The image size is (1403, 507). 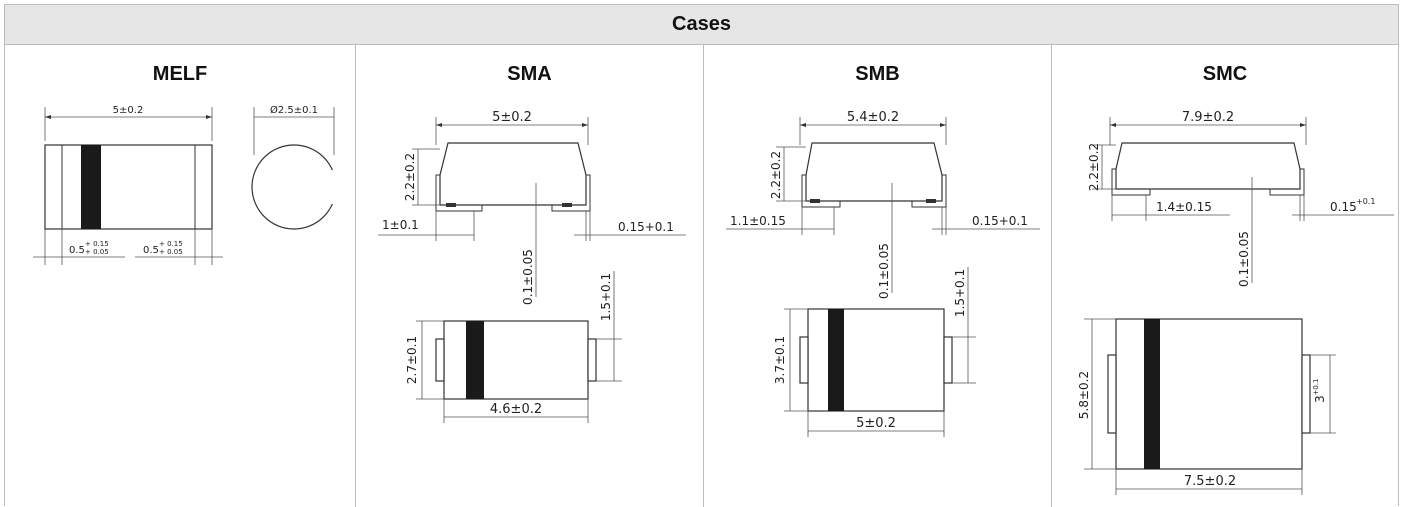 What do you see at coordinates (400, 225) in the screenshot?
I see `sma-lead-label: 1±0.1` at bounding box center [400, 225].